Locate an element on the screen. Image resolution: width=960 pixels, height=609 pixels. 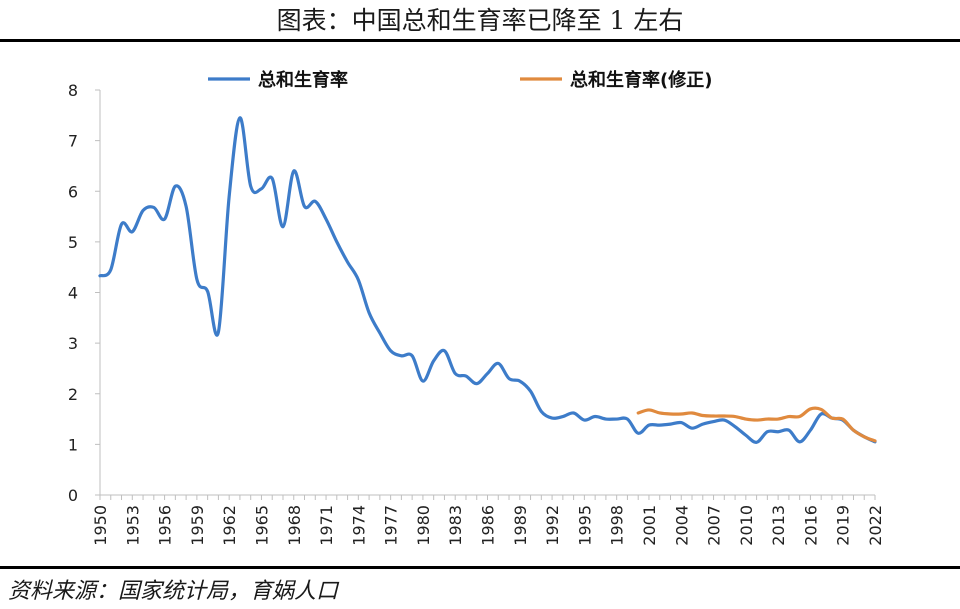
x-tick-label: 1983 is located at coordinates (455, 525).